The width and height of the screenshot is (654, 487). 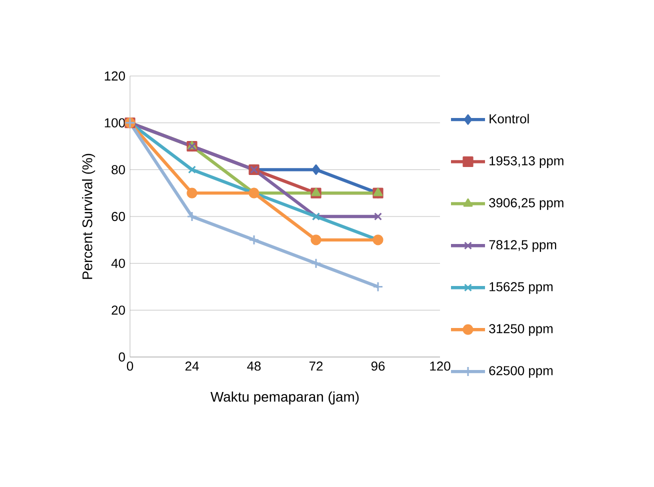 I want to click on x-tick-label: 0, so click(x=130, y=366).